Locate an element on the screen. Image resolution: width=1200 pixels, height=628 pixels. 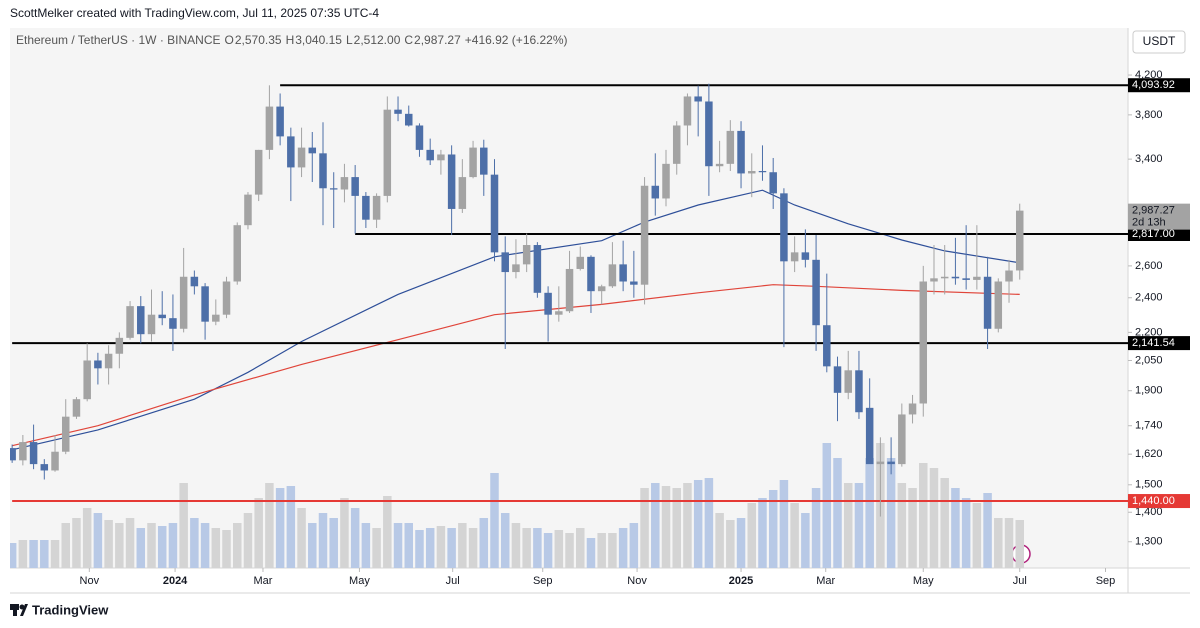
x-tick-label: Nov is located at coordinates (637, 581).